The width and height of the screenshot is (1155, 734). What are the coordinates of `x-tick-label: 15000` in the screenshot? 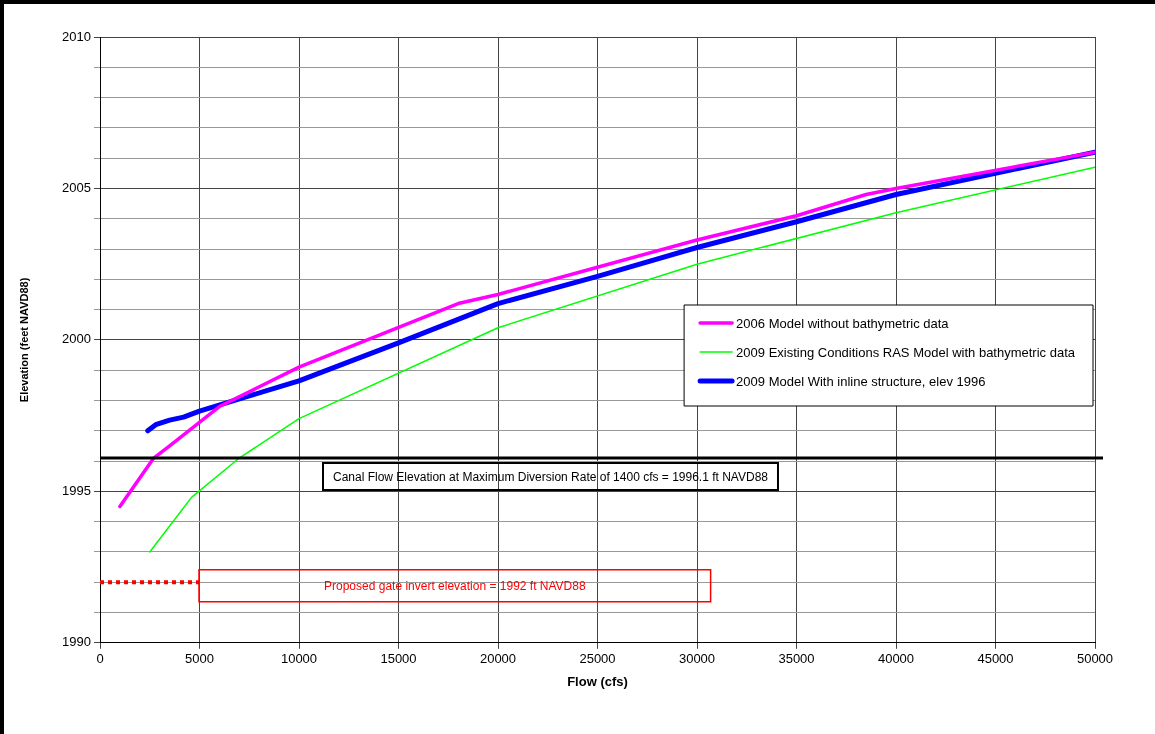 It's located at (398, 659).